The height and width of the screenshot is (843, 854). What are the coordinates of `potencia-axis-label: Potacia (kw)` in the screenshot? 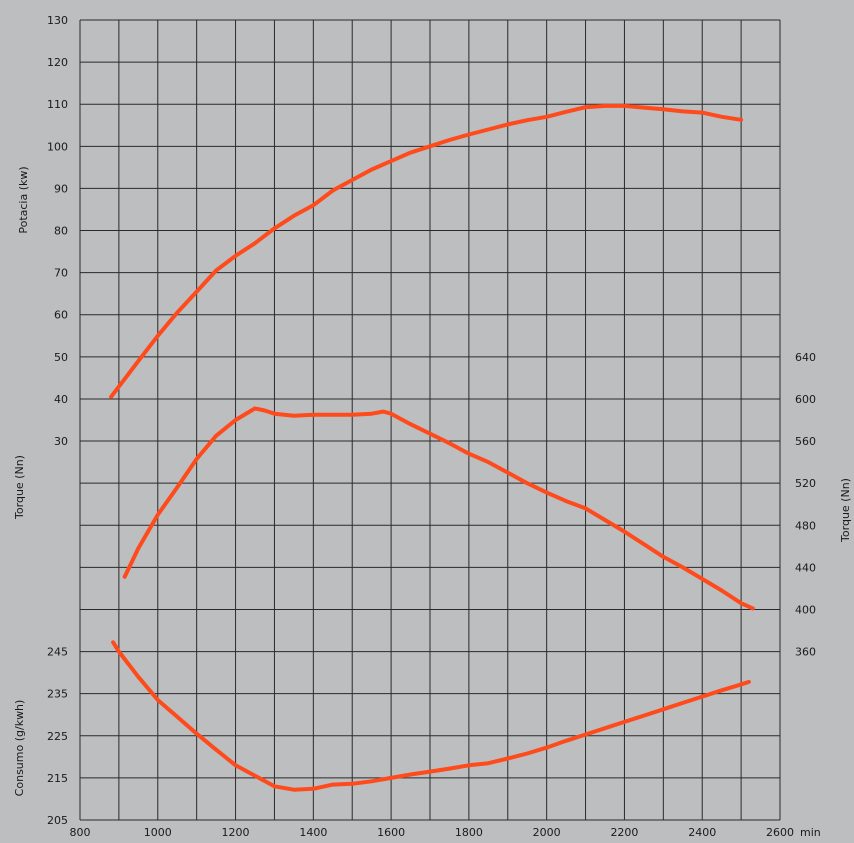 It's located at (23, 199).